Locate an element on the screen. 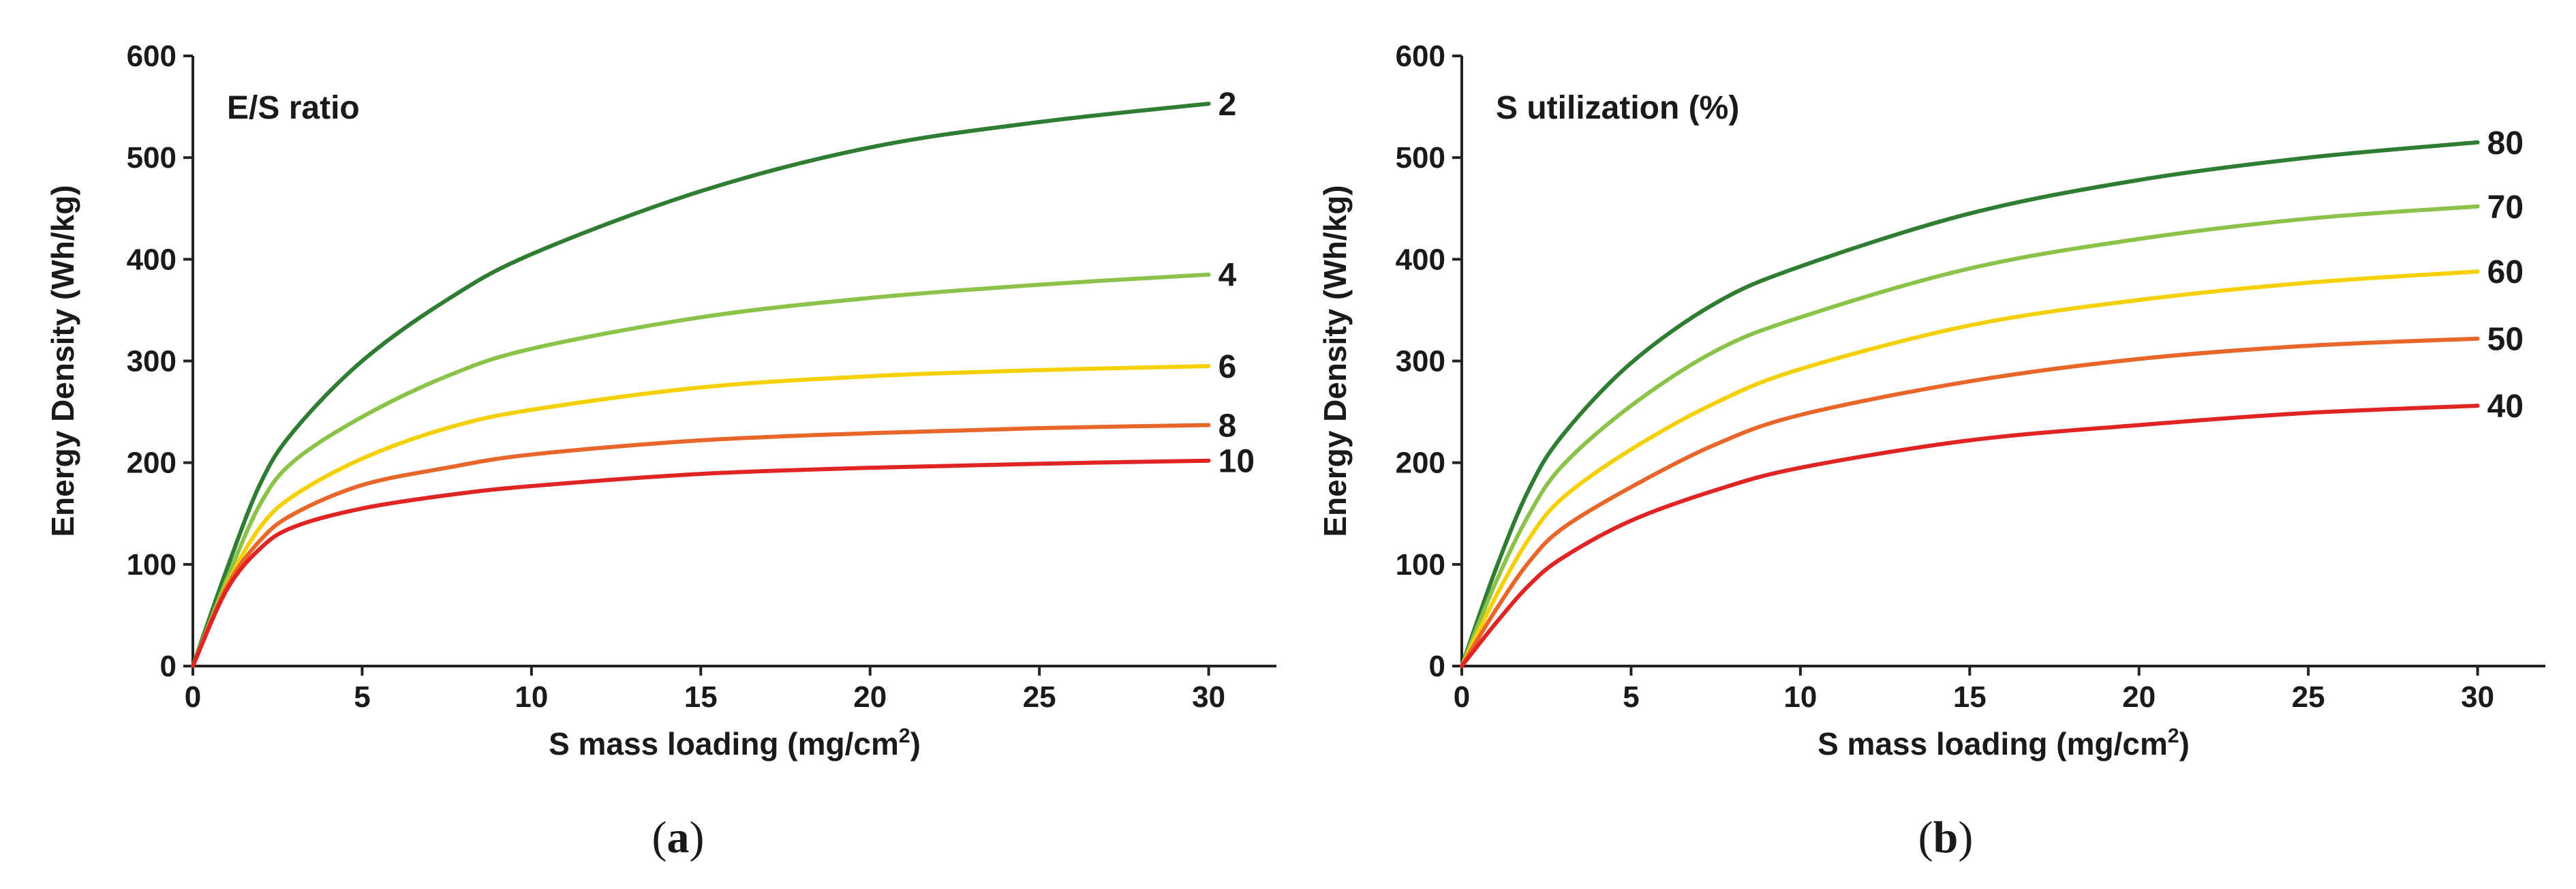 The height and width of the screenshot is (889, 2576). panel-a-y-tick-label: 100 is located at coordinates (152, 565).